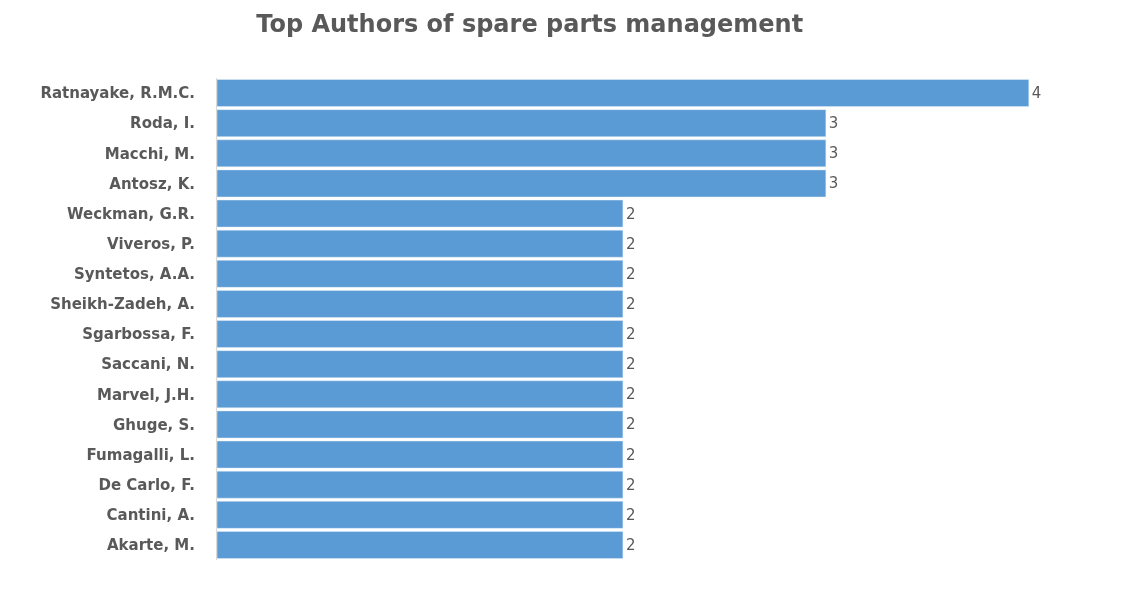 The height and width of the screenshot is (590, 1127). I want to click on y-tick-label: Sheikh-Zadeh, A., so click(122, 304).